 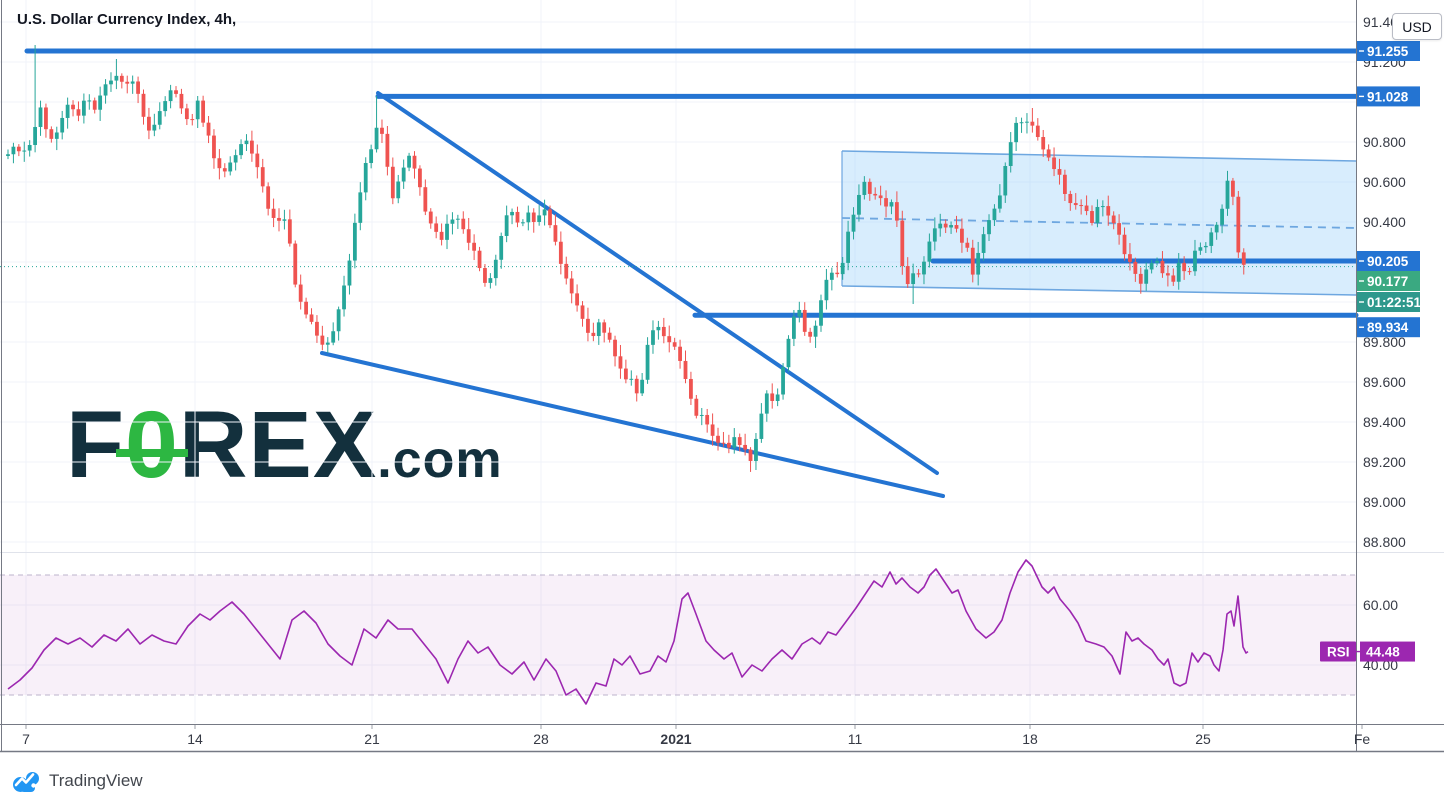 What do you see at coordinates (855, 739) in the screenshot?
I see `time-tick-11: 11` at bounding box center [855, 739].